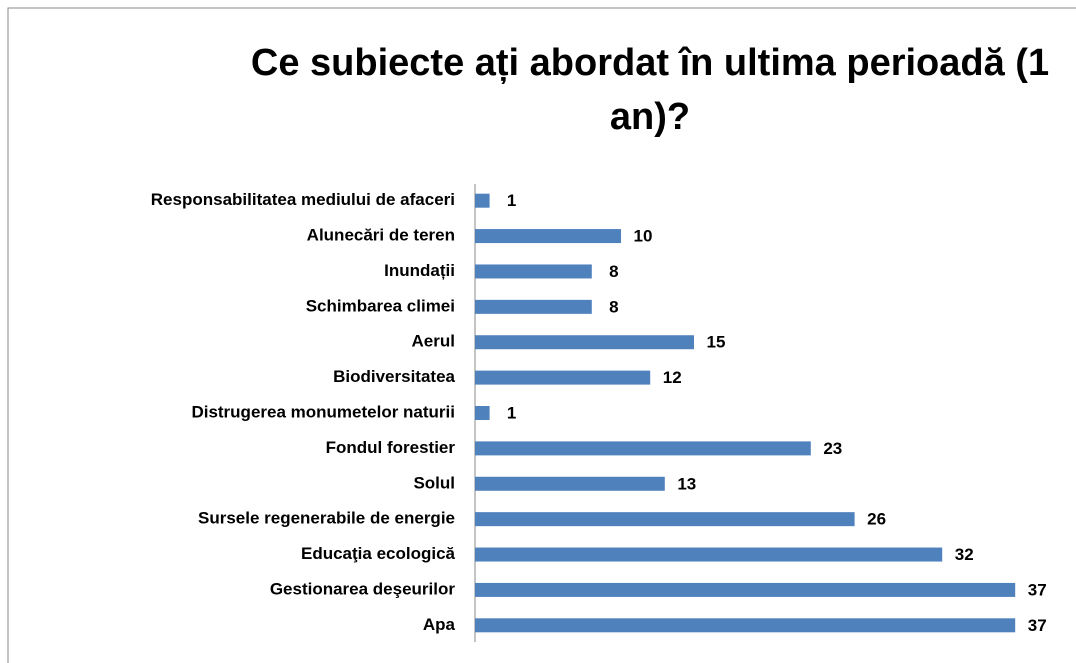 The height and width of the screenshot is (663, 1076). What do you see at coordinates (363, 588) in the screenshot?
I see `y-tick-label: Gestionarea deşeurilor` at bounding box center [363, 588].